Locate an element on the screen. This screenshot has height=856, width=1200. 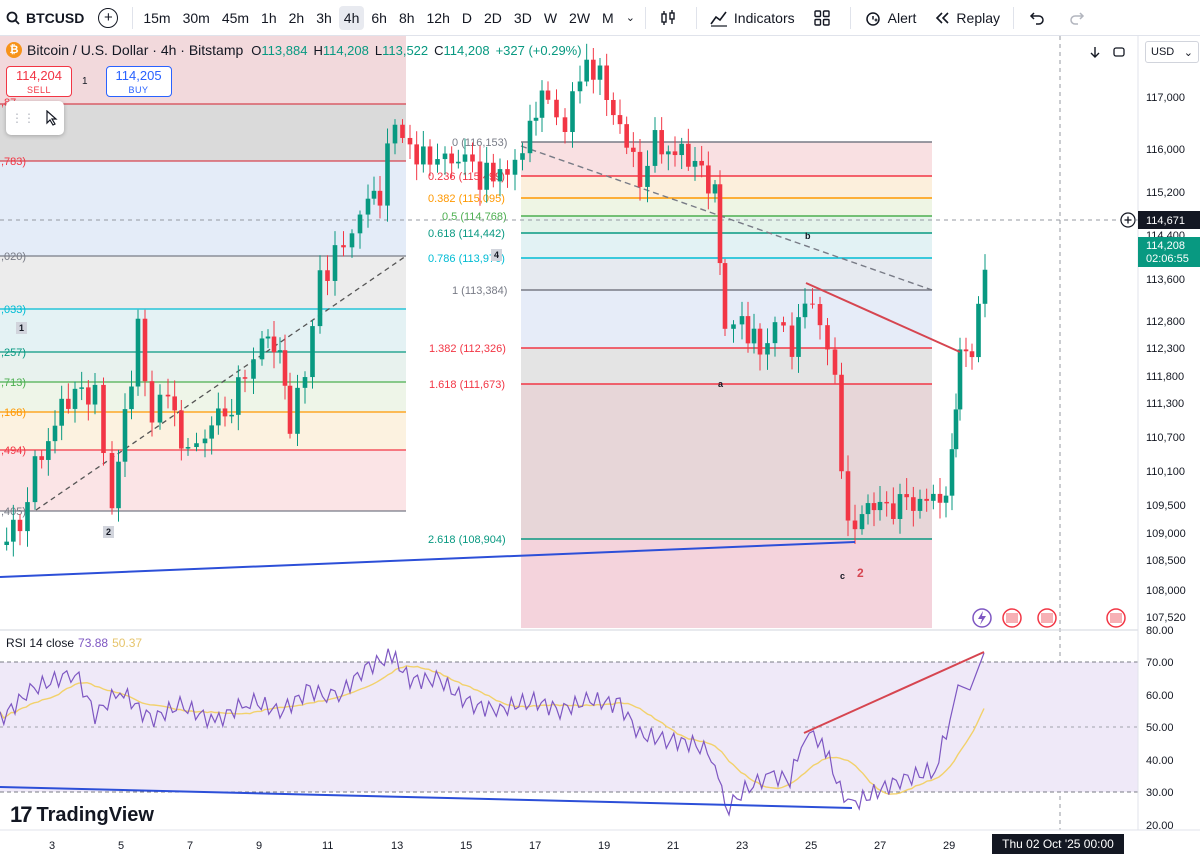
rsi-tick: 50.00 is located at coordinates (1160, 728).